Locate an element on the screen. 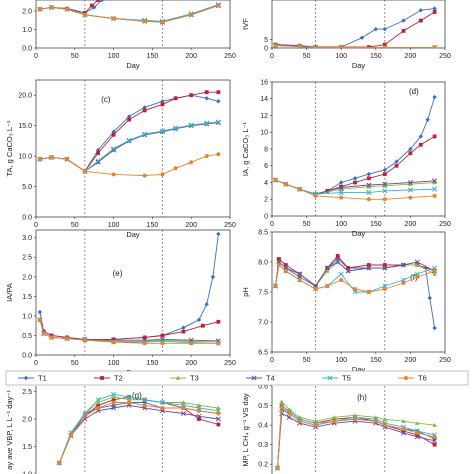 The image size is (474, 474). legend-box is located at coordinates (237, 378).